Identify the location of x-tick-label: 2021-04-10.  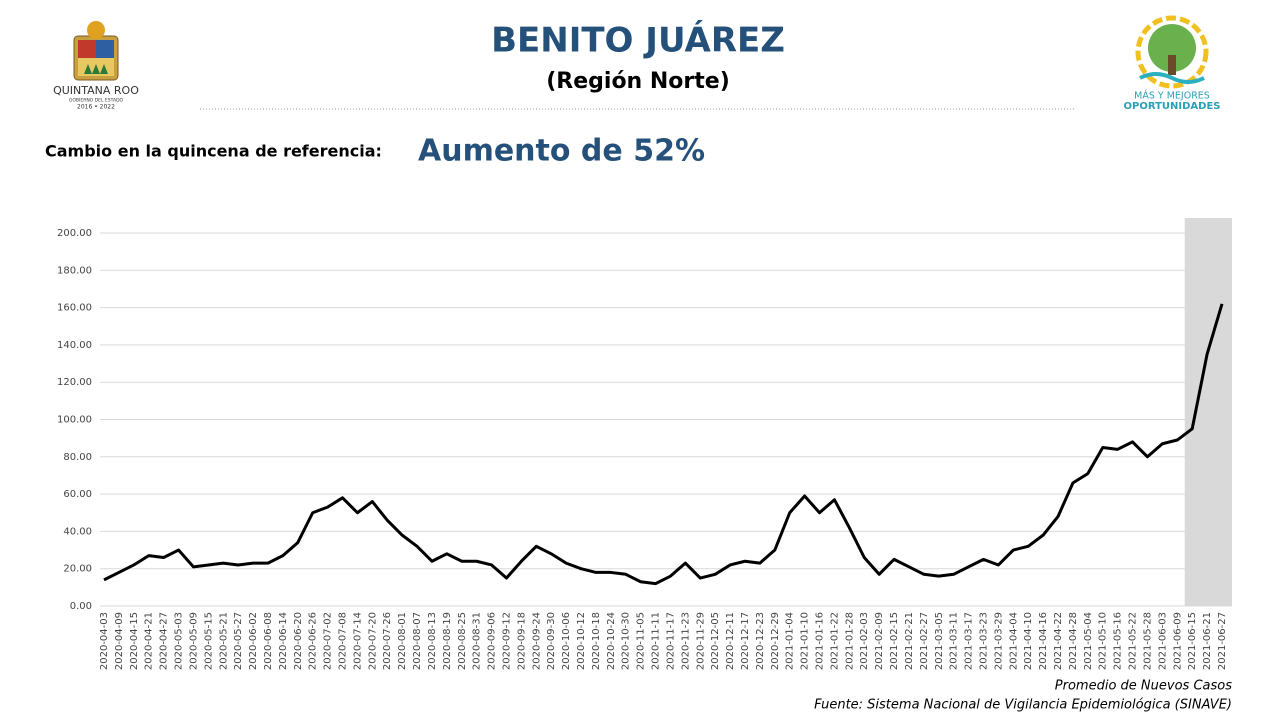
(1028, 641).